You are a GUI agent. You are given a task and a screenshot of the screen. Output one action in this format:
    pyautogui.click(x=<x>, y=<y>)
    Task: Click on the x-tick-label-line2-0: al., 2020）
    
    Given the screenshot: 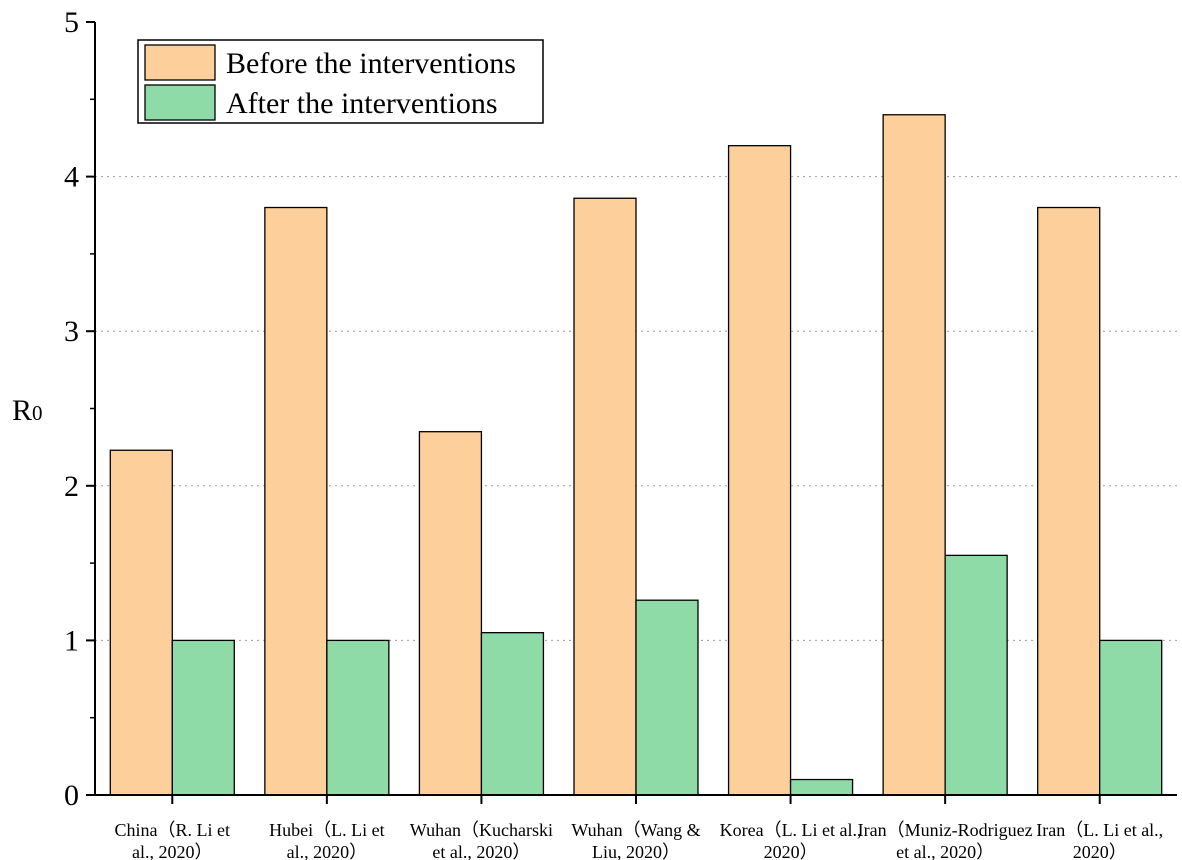 What is the action you would take?
    pyautogui.click(x=172, y=851)
    